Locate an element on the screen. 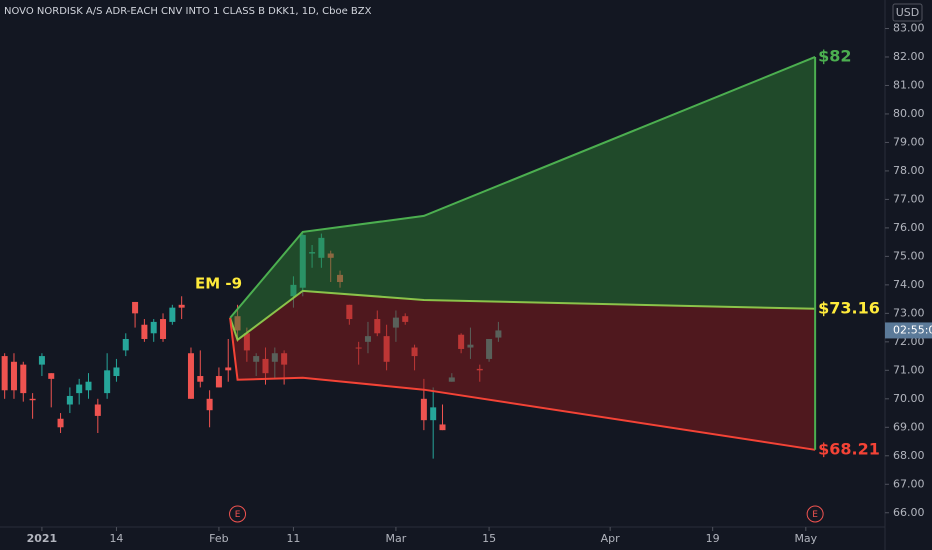  y-tick-label: 74.00 is located at coordinates (909, 284).